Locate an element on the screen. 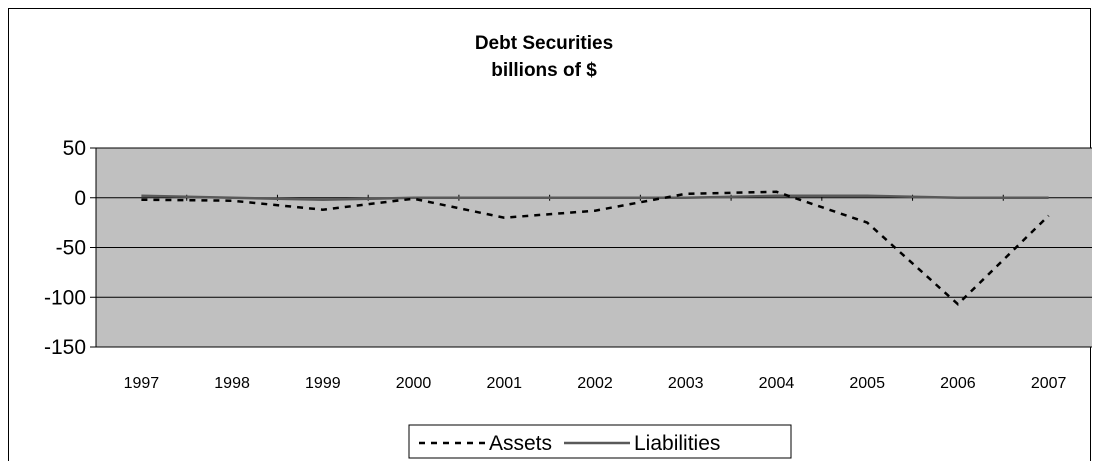 The width and height of the screenshot is (1099, 462). x-tick-label: 1997 is located at coordinates (142, 383).